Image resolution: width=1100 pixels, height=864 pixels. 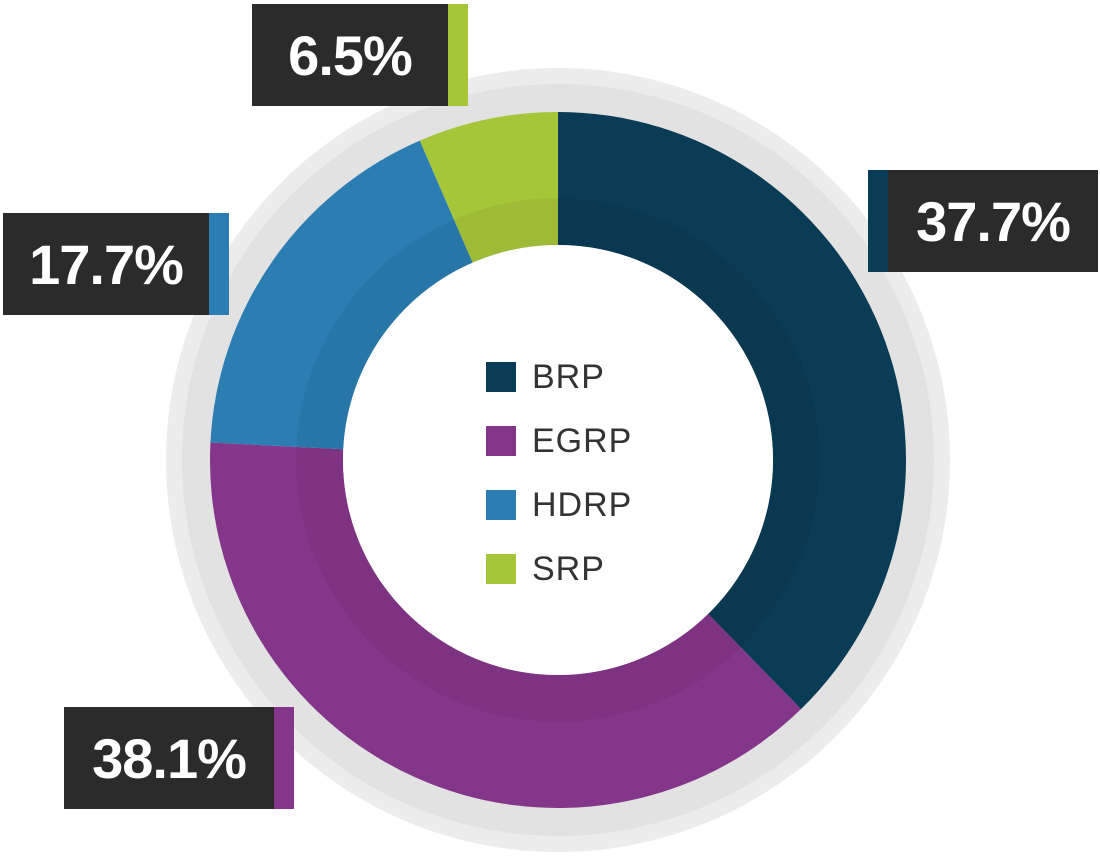 What do you see at coordinates (501, 569) in the screenshot?
I see `legend-swatch-srp` at bounding box center [501, 569].